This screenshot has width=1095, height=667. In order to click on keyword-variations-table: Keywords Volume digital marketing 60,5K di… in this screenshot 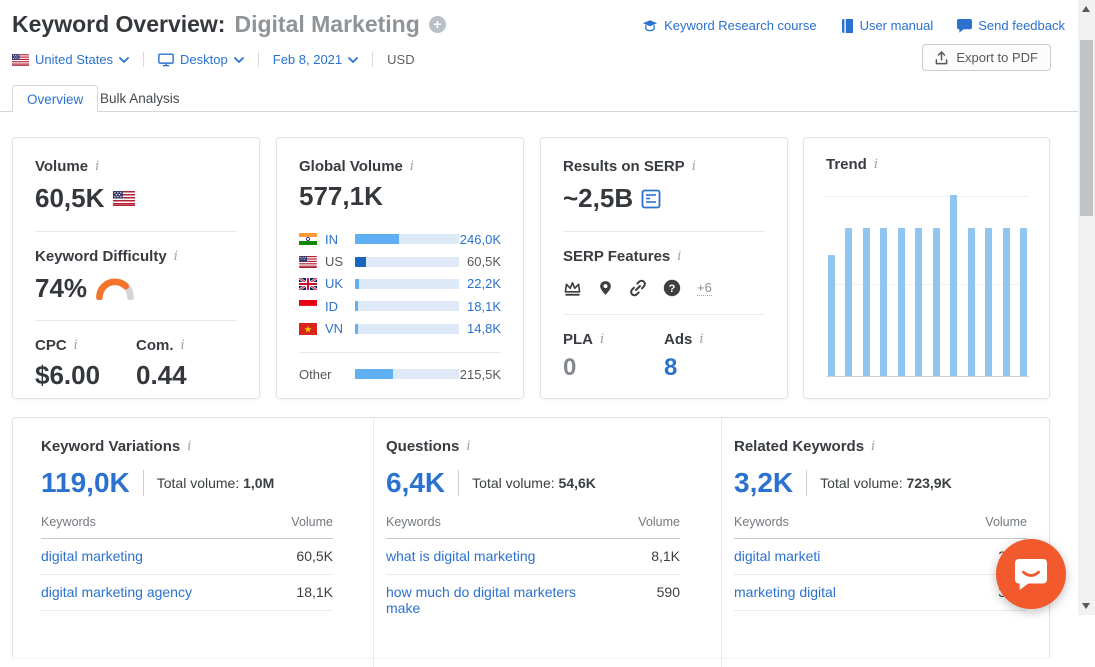, I will do `click(187, 563)`.